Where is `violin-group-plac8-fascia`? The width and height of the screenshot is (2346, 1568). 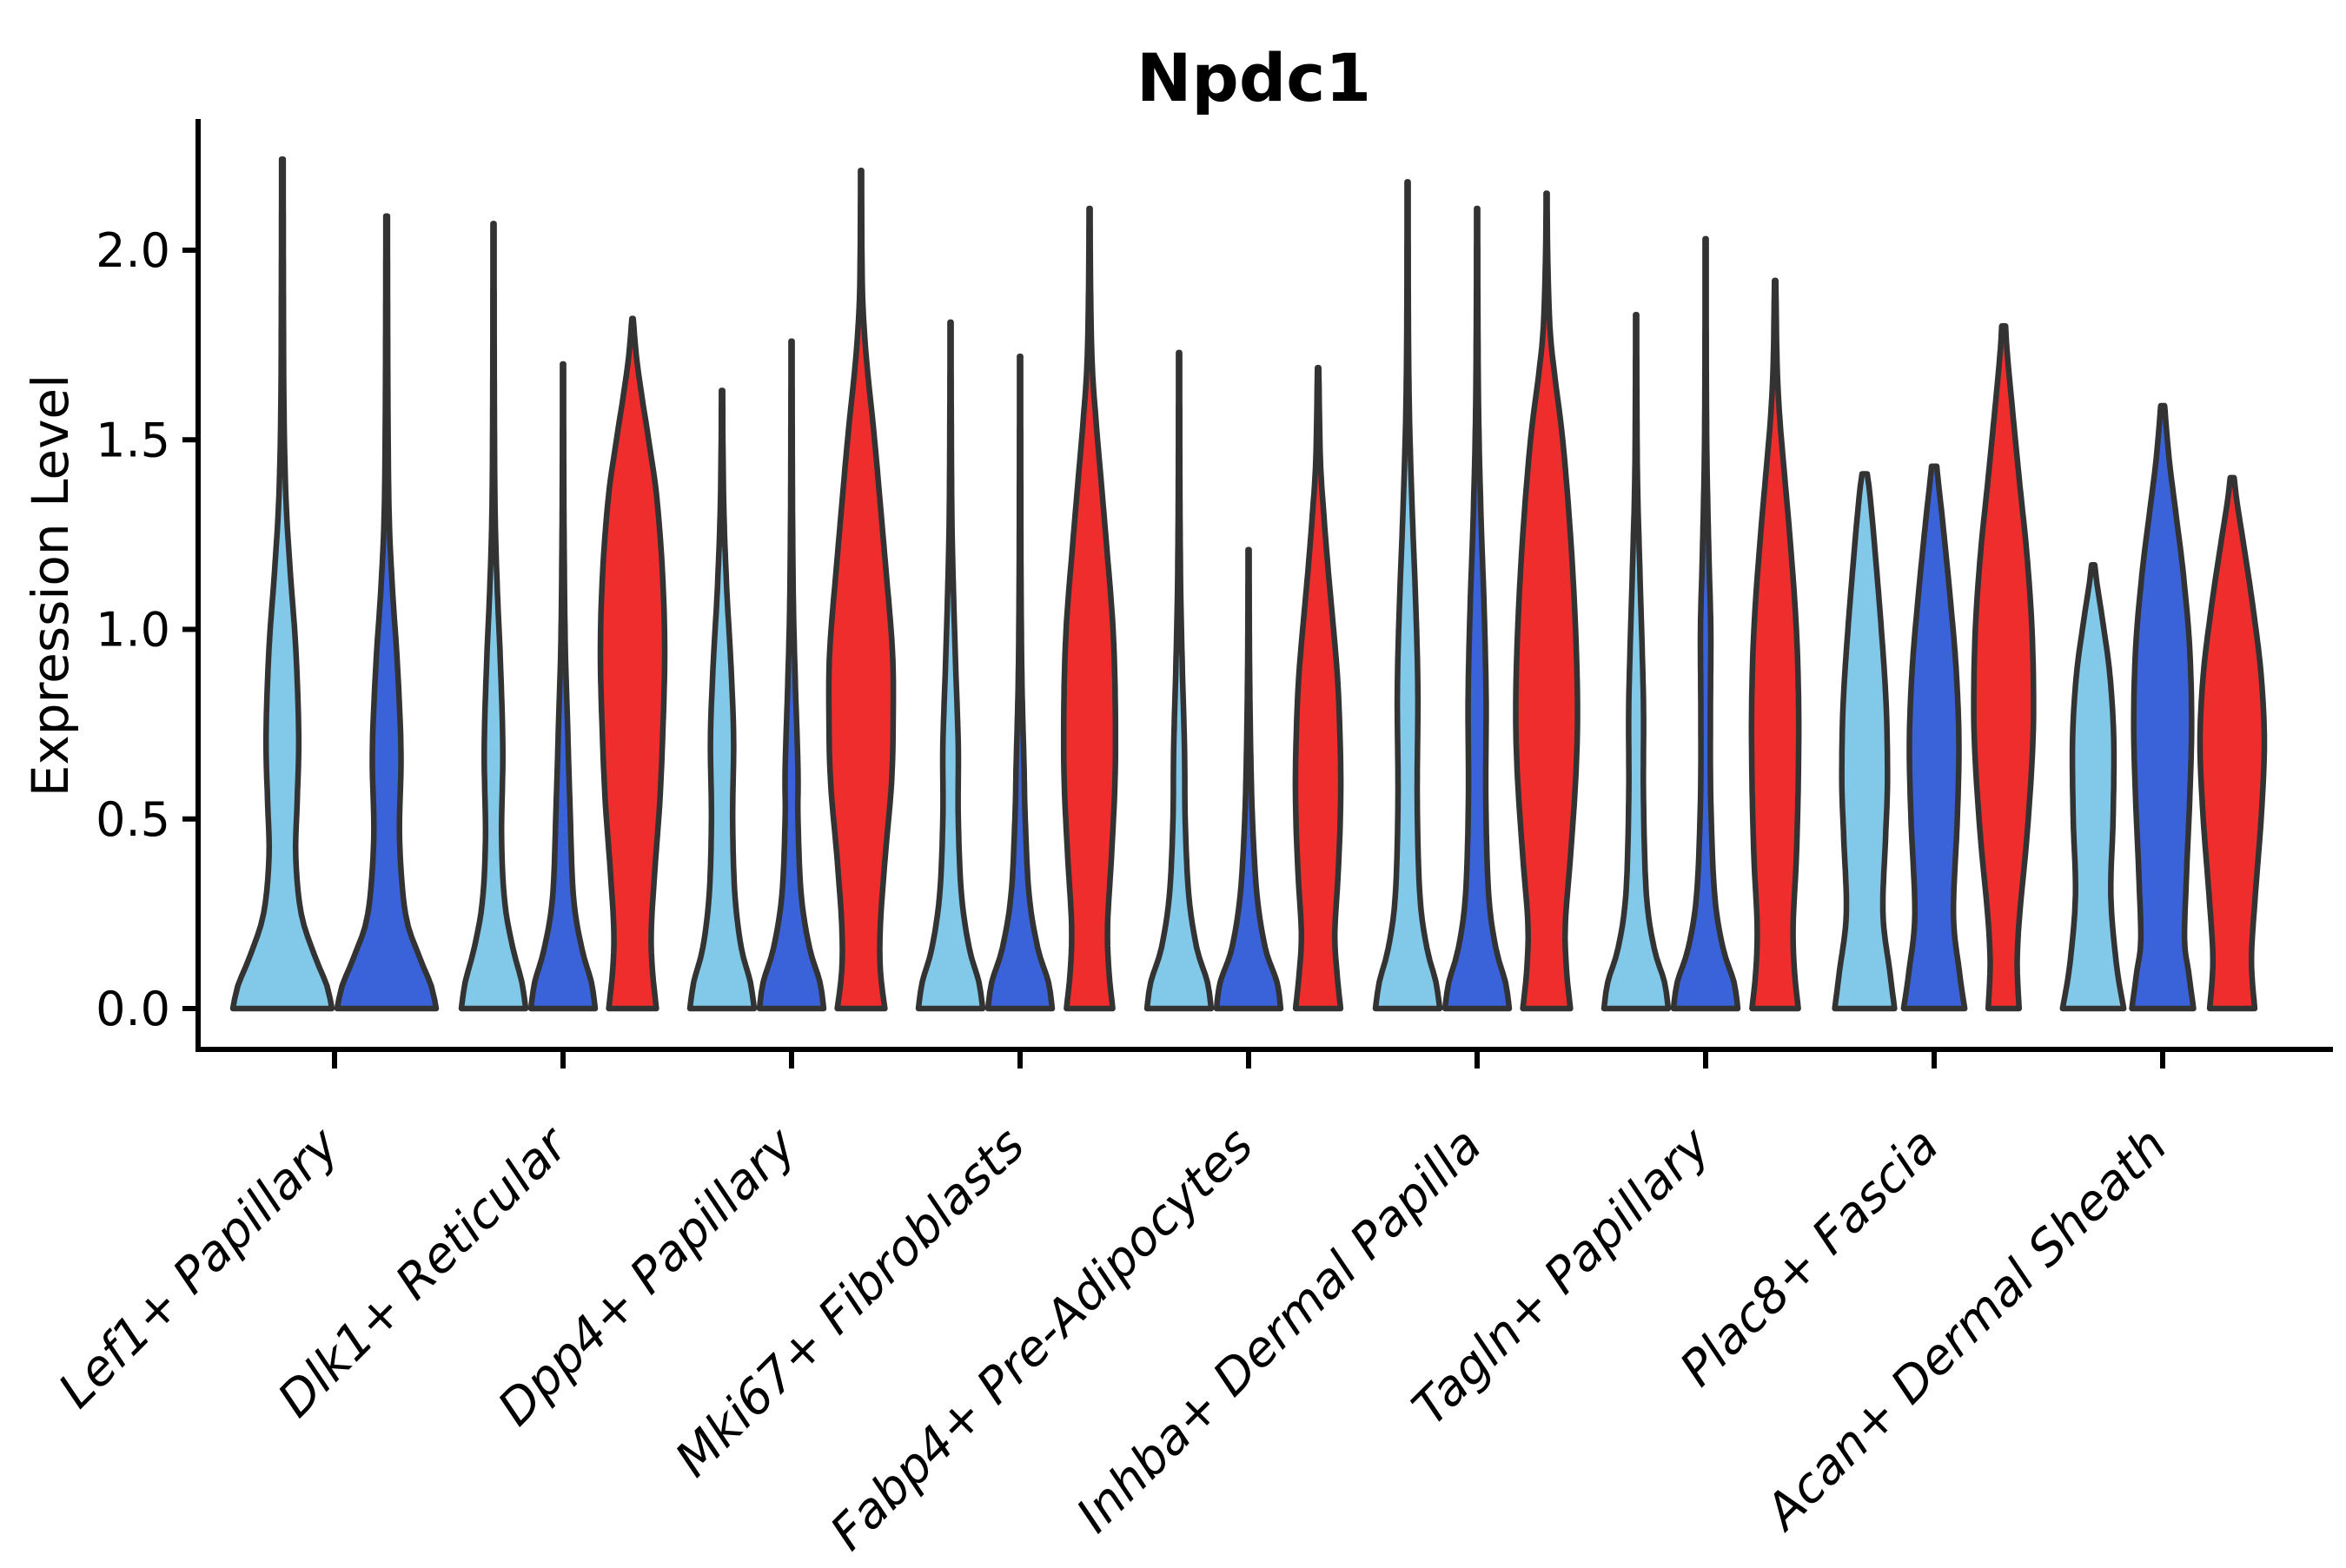 violin-group-plac8-fascia is located at coordinates (1934, 667).